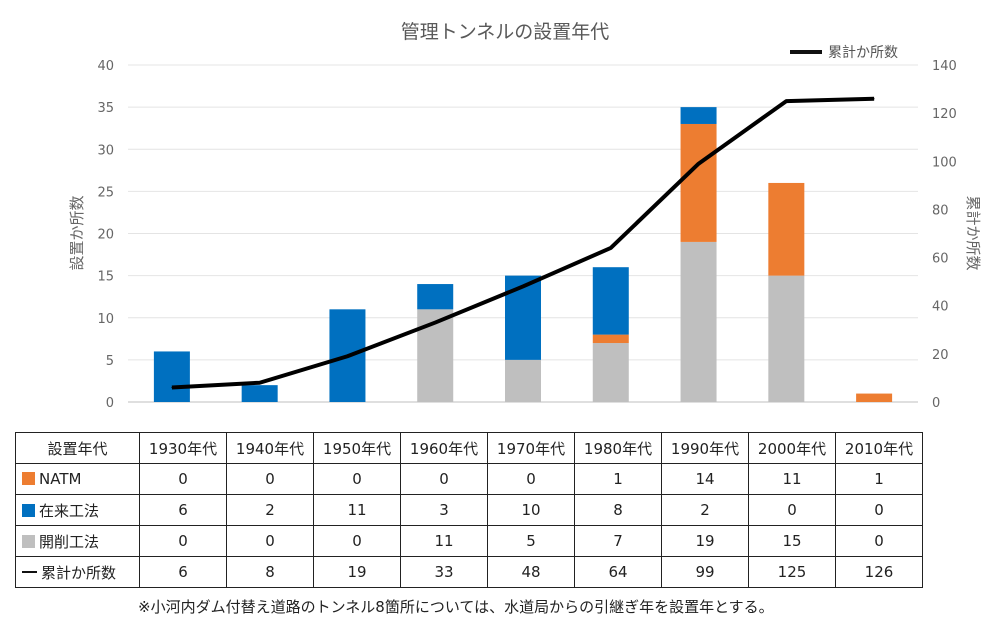  I want to click on bar-在来工法-1940年代, so click(259, 393).